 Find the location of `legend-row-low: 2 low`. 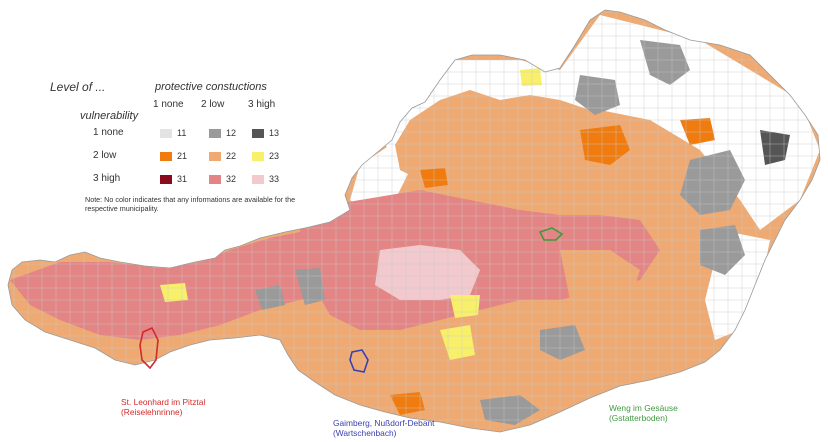

legend-row-low: 2 low is located at coordinates (105, 155).